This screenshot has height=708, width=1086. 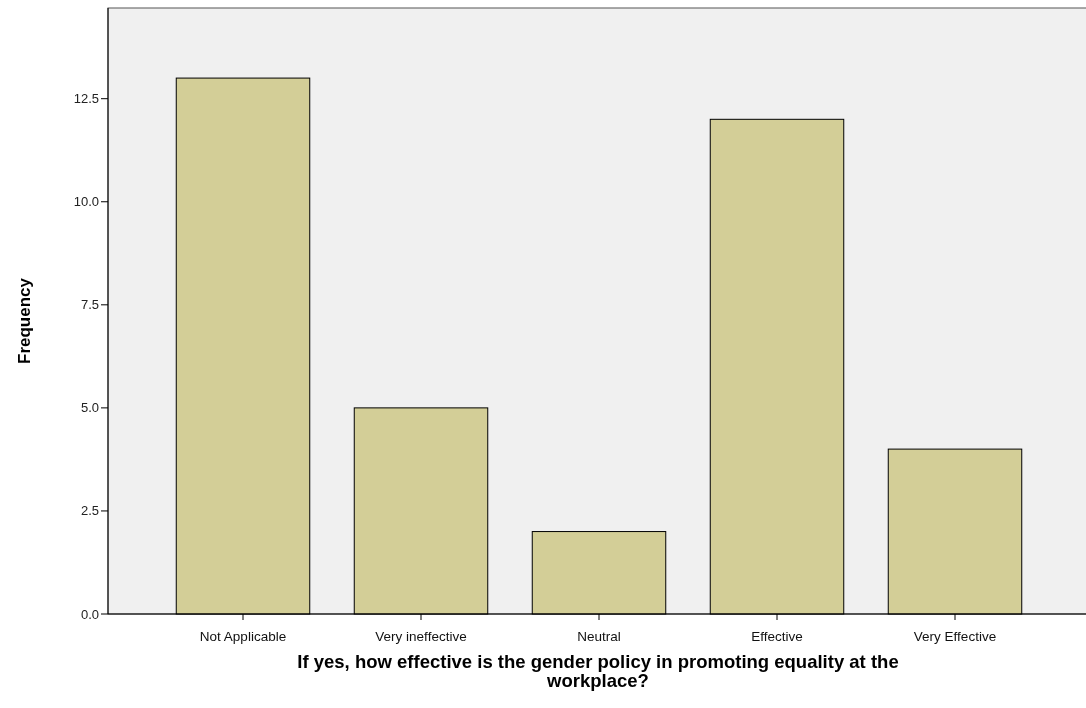 What do you see at coordinates (89, 614) in the screenshot?
I see `y-tick-label: 0.0` at bounding box center [89, 614].